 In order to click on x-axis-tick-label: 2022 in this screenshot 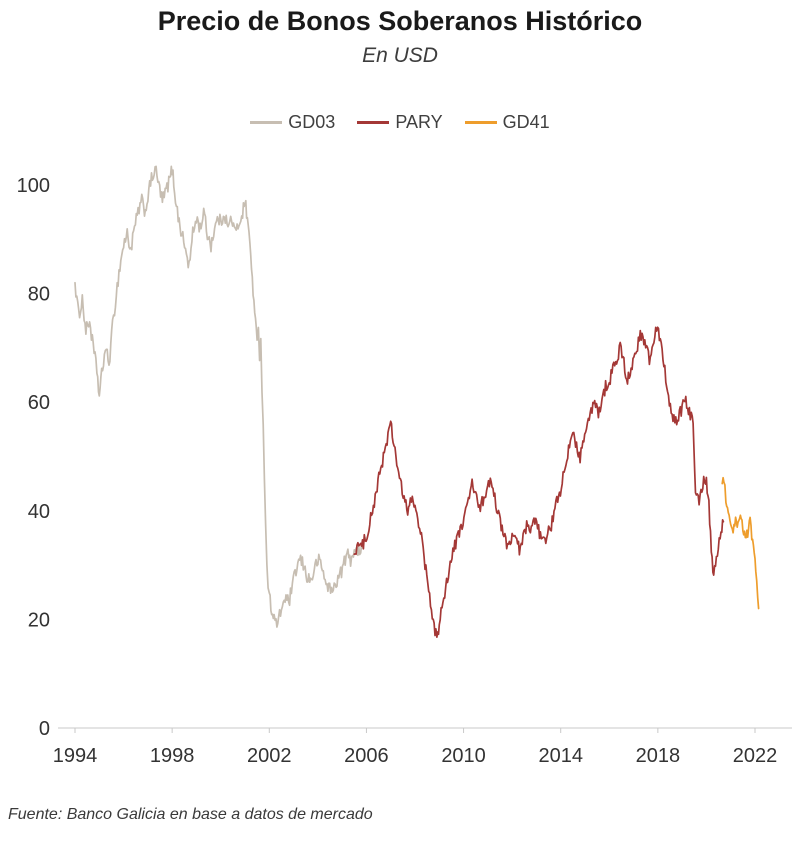, I will do `click(755, 756)`.